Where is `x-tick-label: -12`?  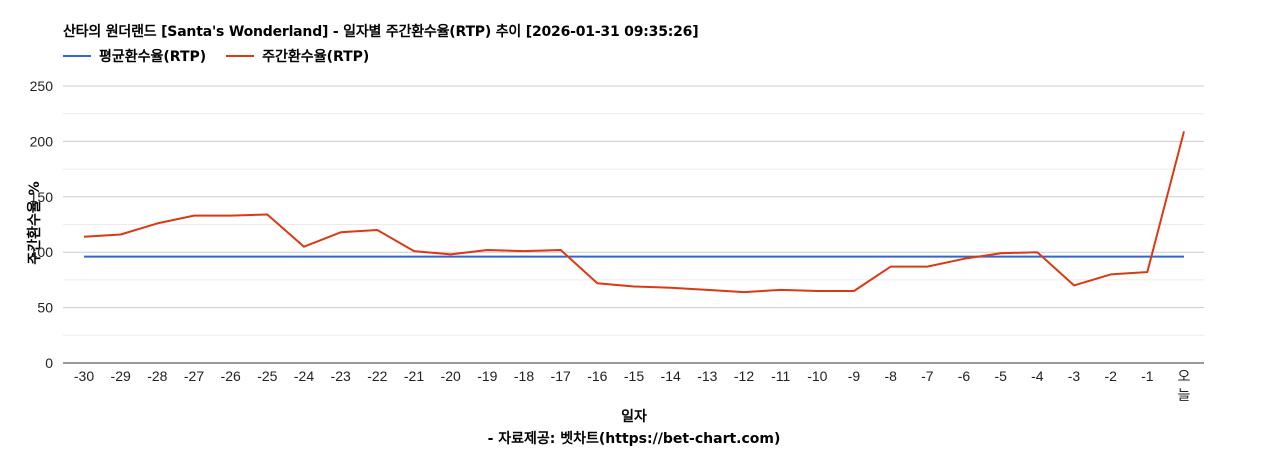
x-tick-label: -12 is located at coordinates (744, 376).